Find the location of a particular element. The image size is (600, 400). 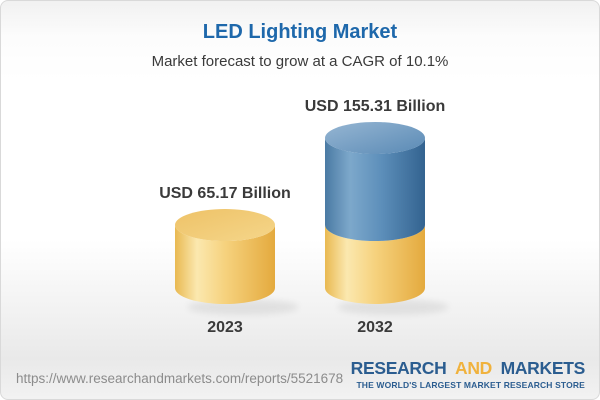

logo-word-research: RESEARCH is located at coordinates (398, 367).